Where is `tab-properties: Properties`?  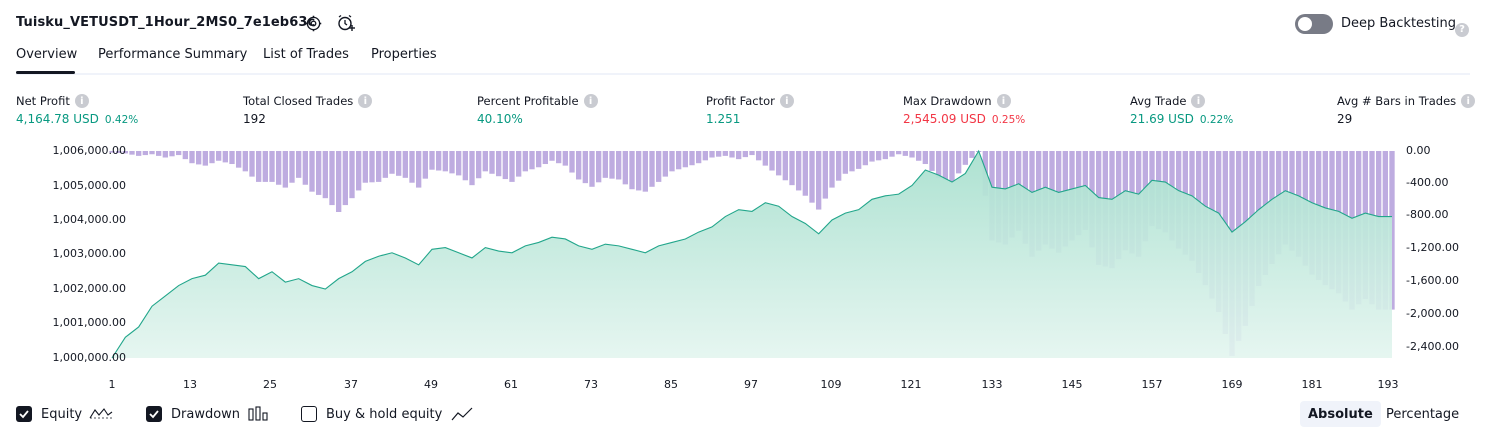 tab-properties: Properties is located at coordinates (404, 54).